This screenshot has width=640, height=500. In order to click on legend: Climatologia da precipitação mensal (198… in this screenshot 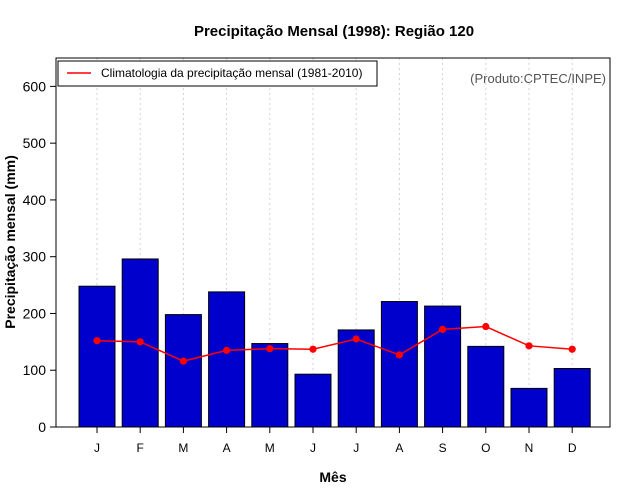, I will do `click(217, 73)`.